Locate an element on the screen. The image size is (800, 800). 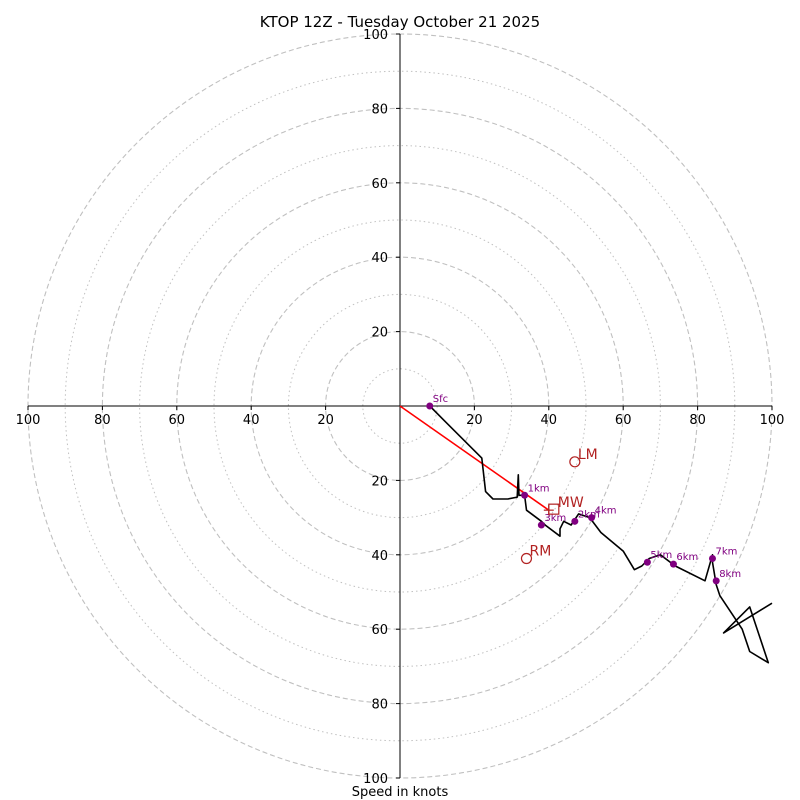
mean-wind-label: MW is located at coordinates (571, 503).